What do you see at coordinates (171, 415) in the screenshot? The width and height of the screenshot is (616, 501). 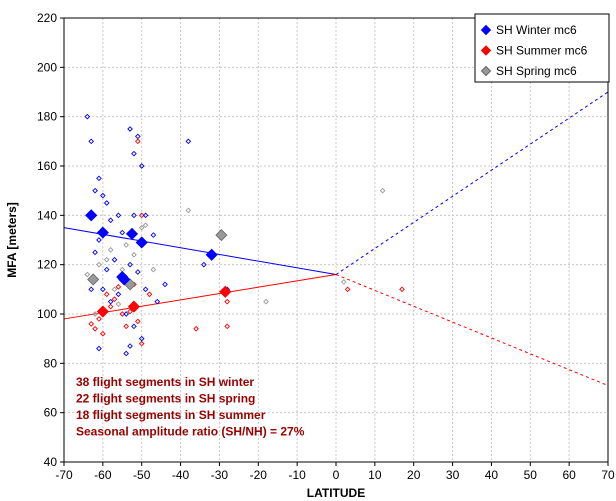 I see `annotation-line: 18 flight segments in SH summer` at bounding box center [171, 415].